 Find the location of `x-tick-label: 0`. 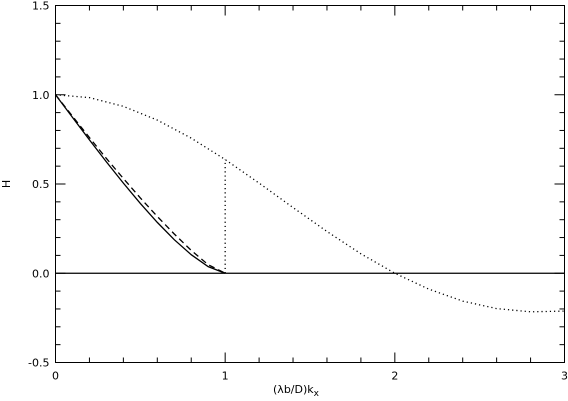

x-tick-label: 0 is located at coordinates (55, 376).